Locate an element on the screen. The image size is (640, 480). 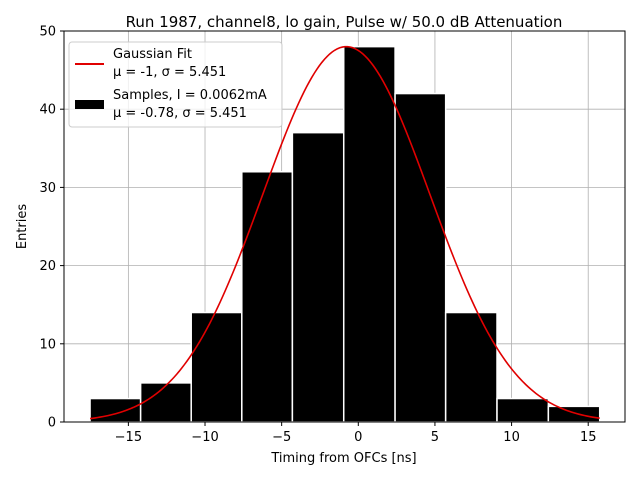
legend-box is located at coordinates (175, 84).